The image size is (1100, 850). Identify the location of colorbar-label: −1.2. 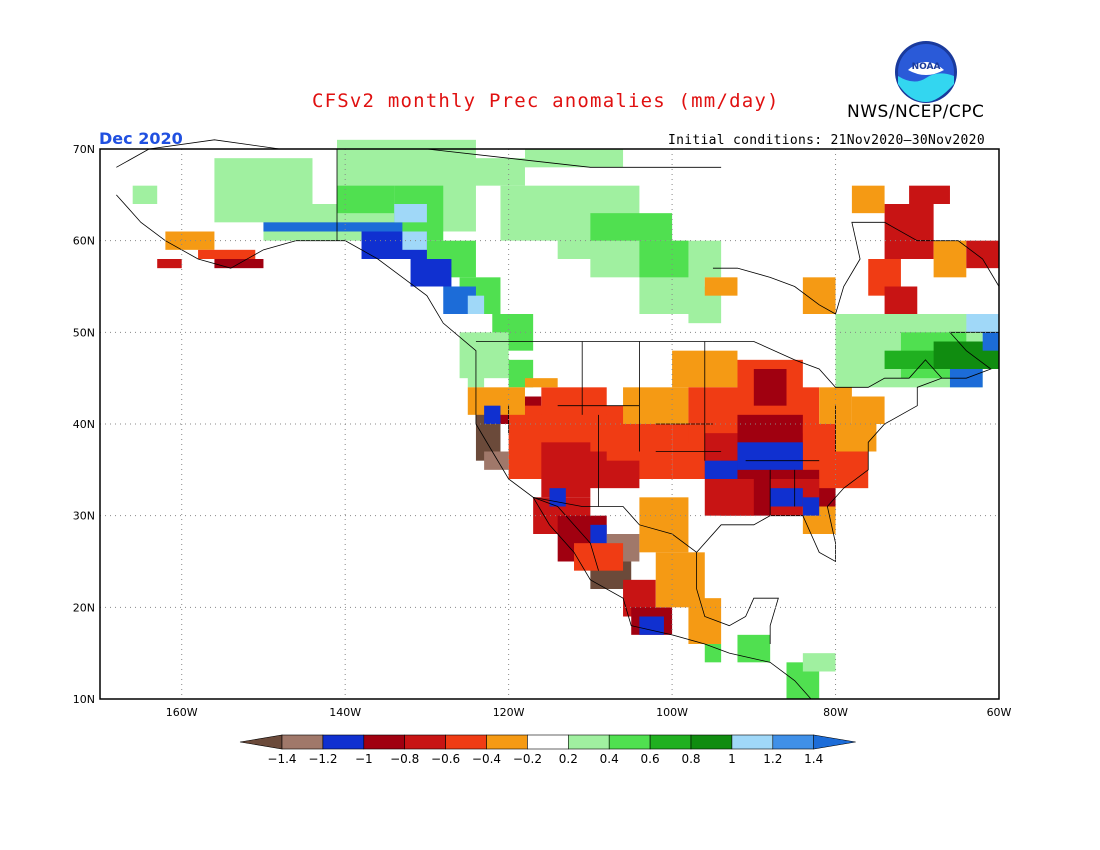
(323, 759).